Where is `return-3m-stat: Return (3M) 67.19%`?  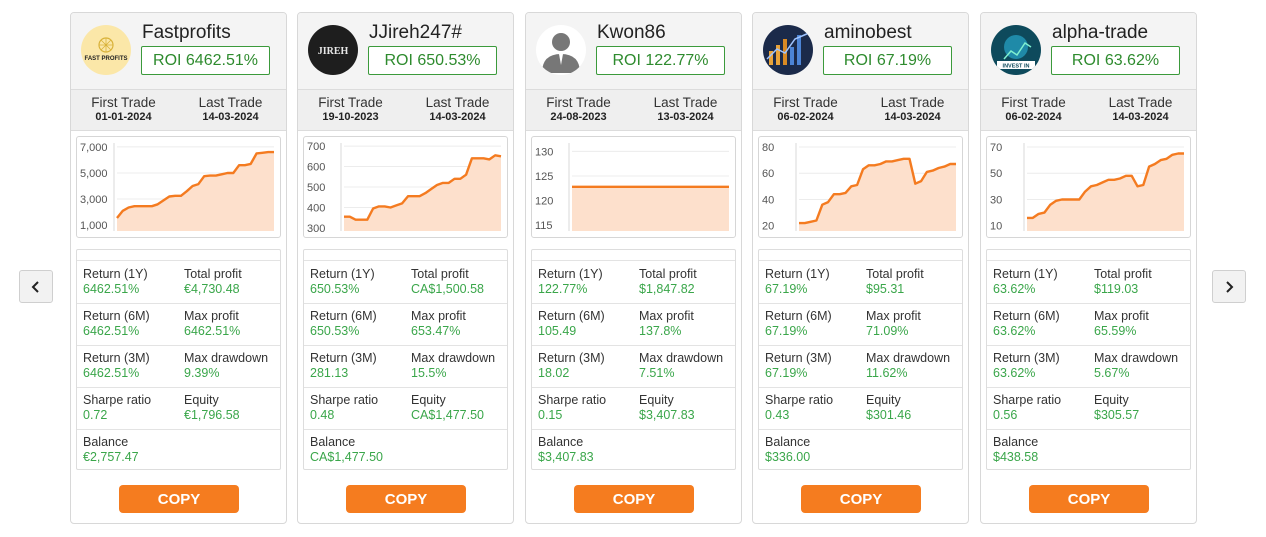
return-3m-stat: Return (3M) 67.19% is located at coordinates (798, 365).